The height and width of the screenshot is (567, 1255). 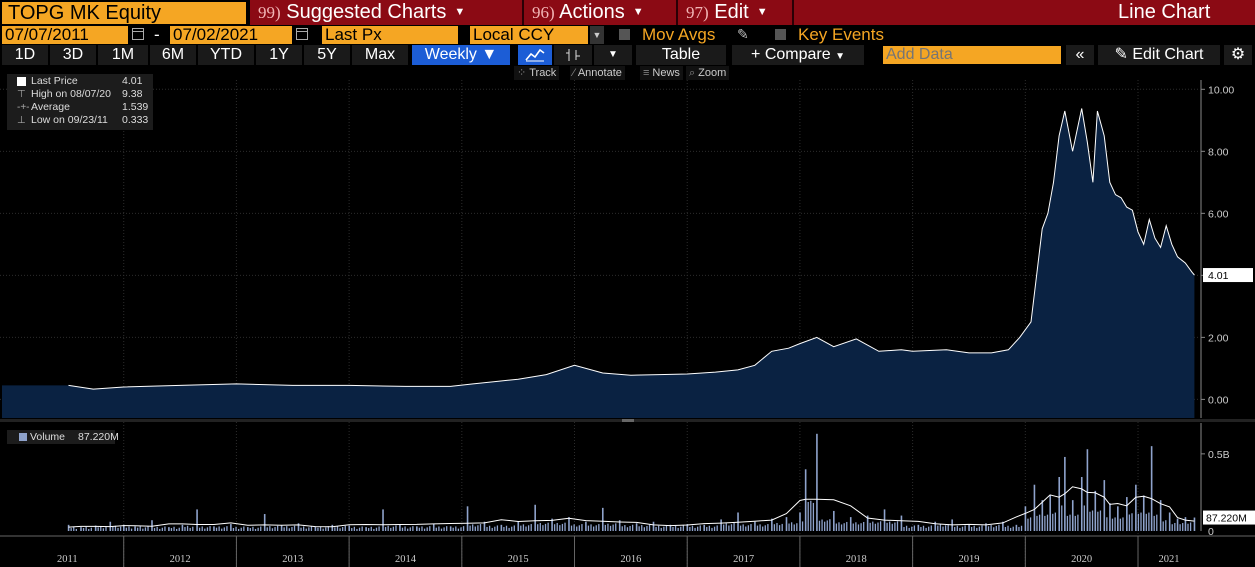 I want to click on zoom-tool: ⌕ Zoom, so click(x=708, y=73).